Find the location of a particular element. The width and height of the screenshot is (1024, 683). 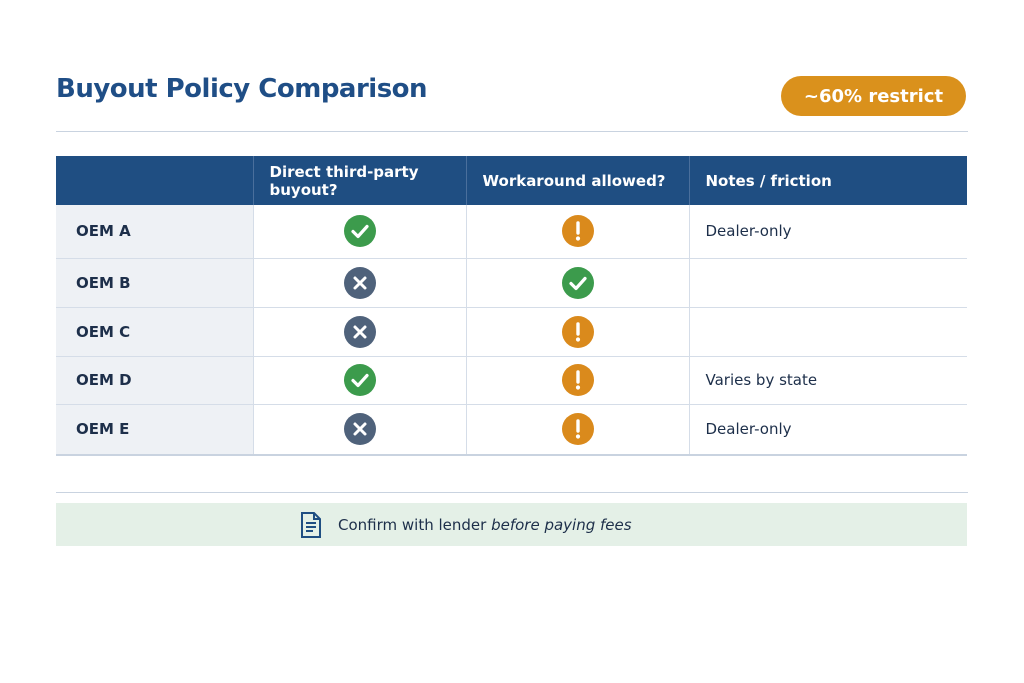

header-cell: Workaround allowed? is located at coordinates (577, 180).